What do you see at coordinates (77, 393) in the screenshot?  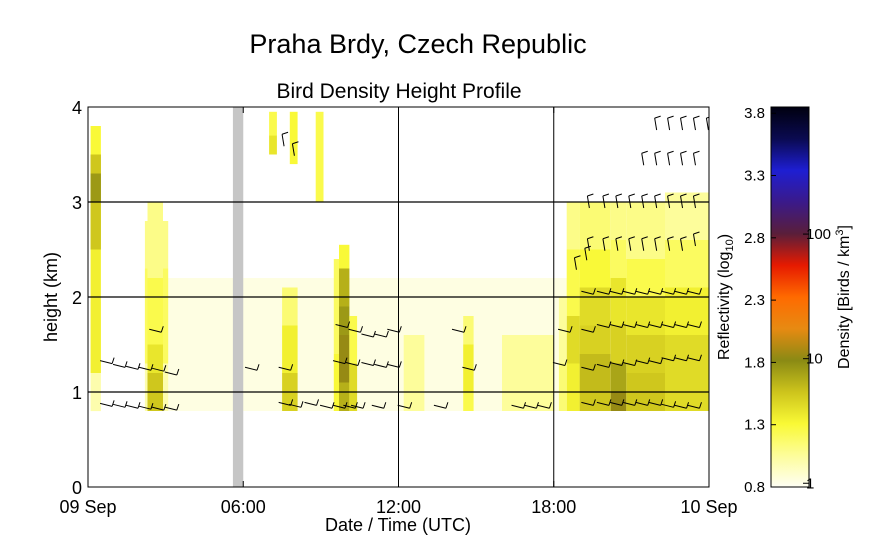 I see `y-tick-label: 1` at bounding box center [77, 393].